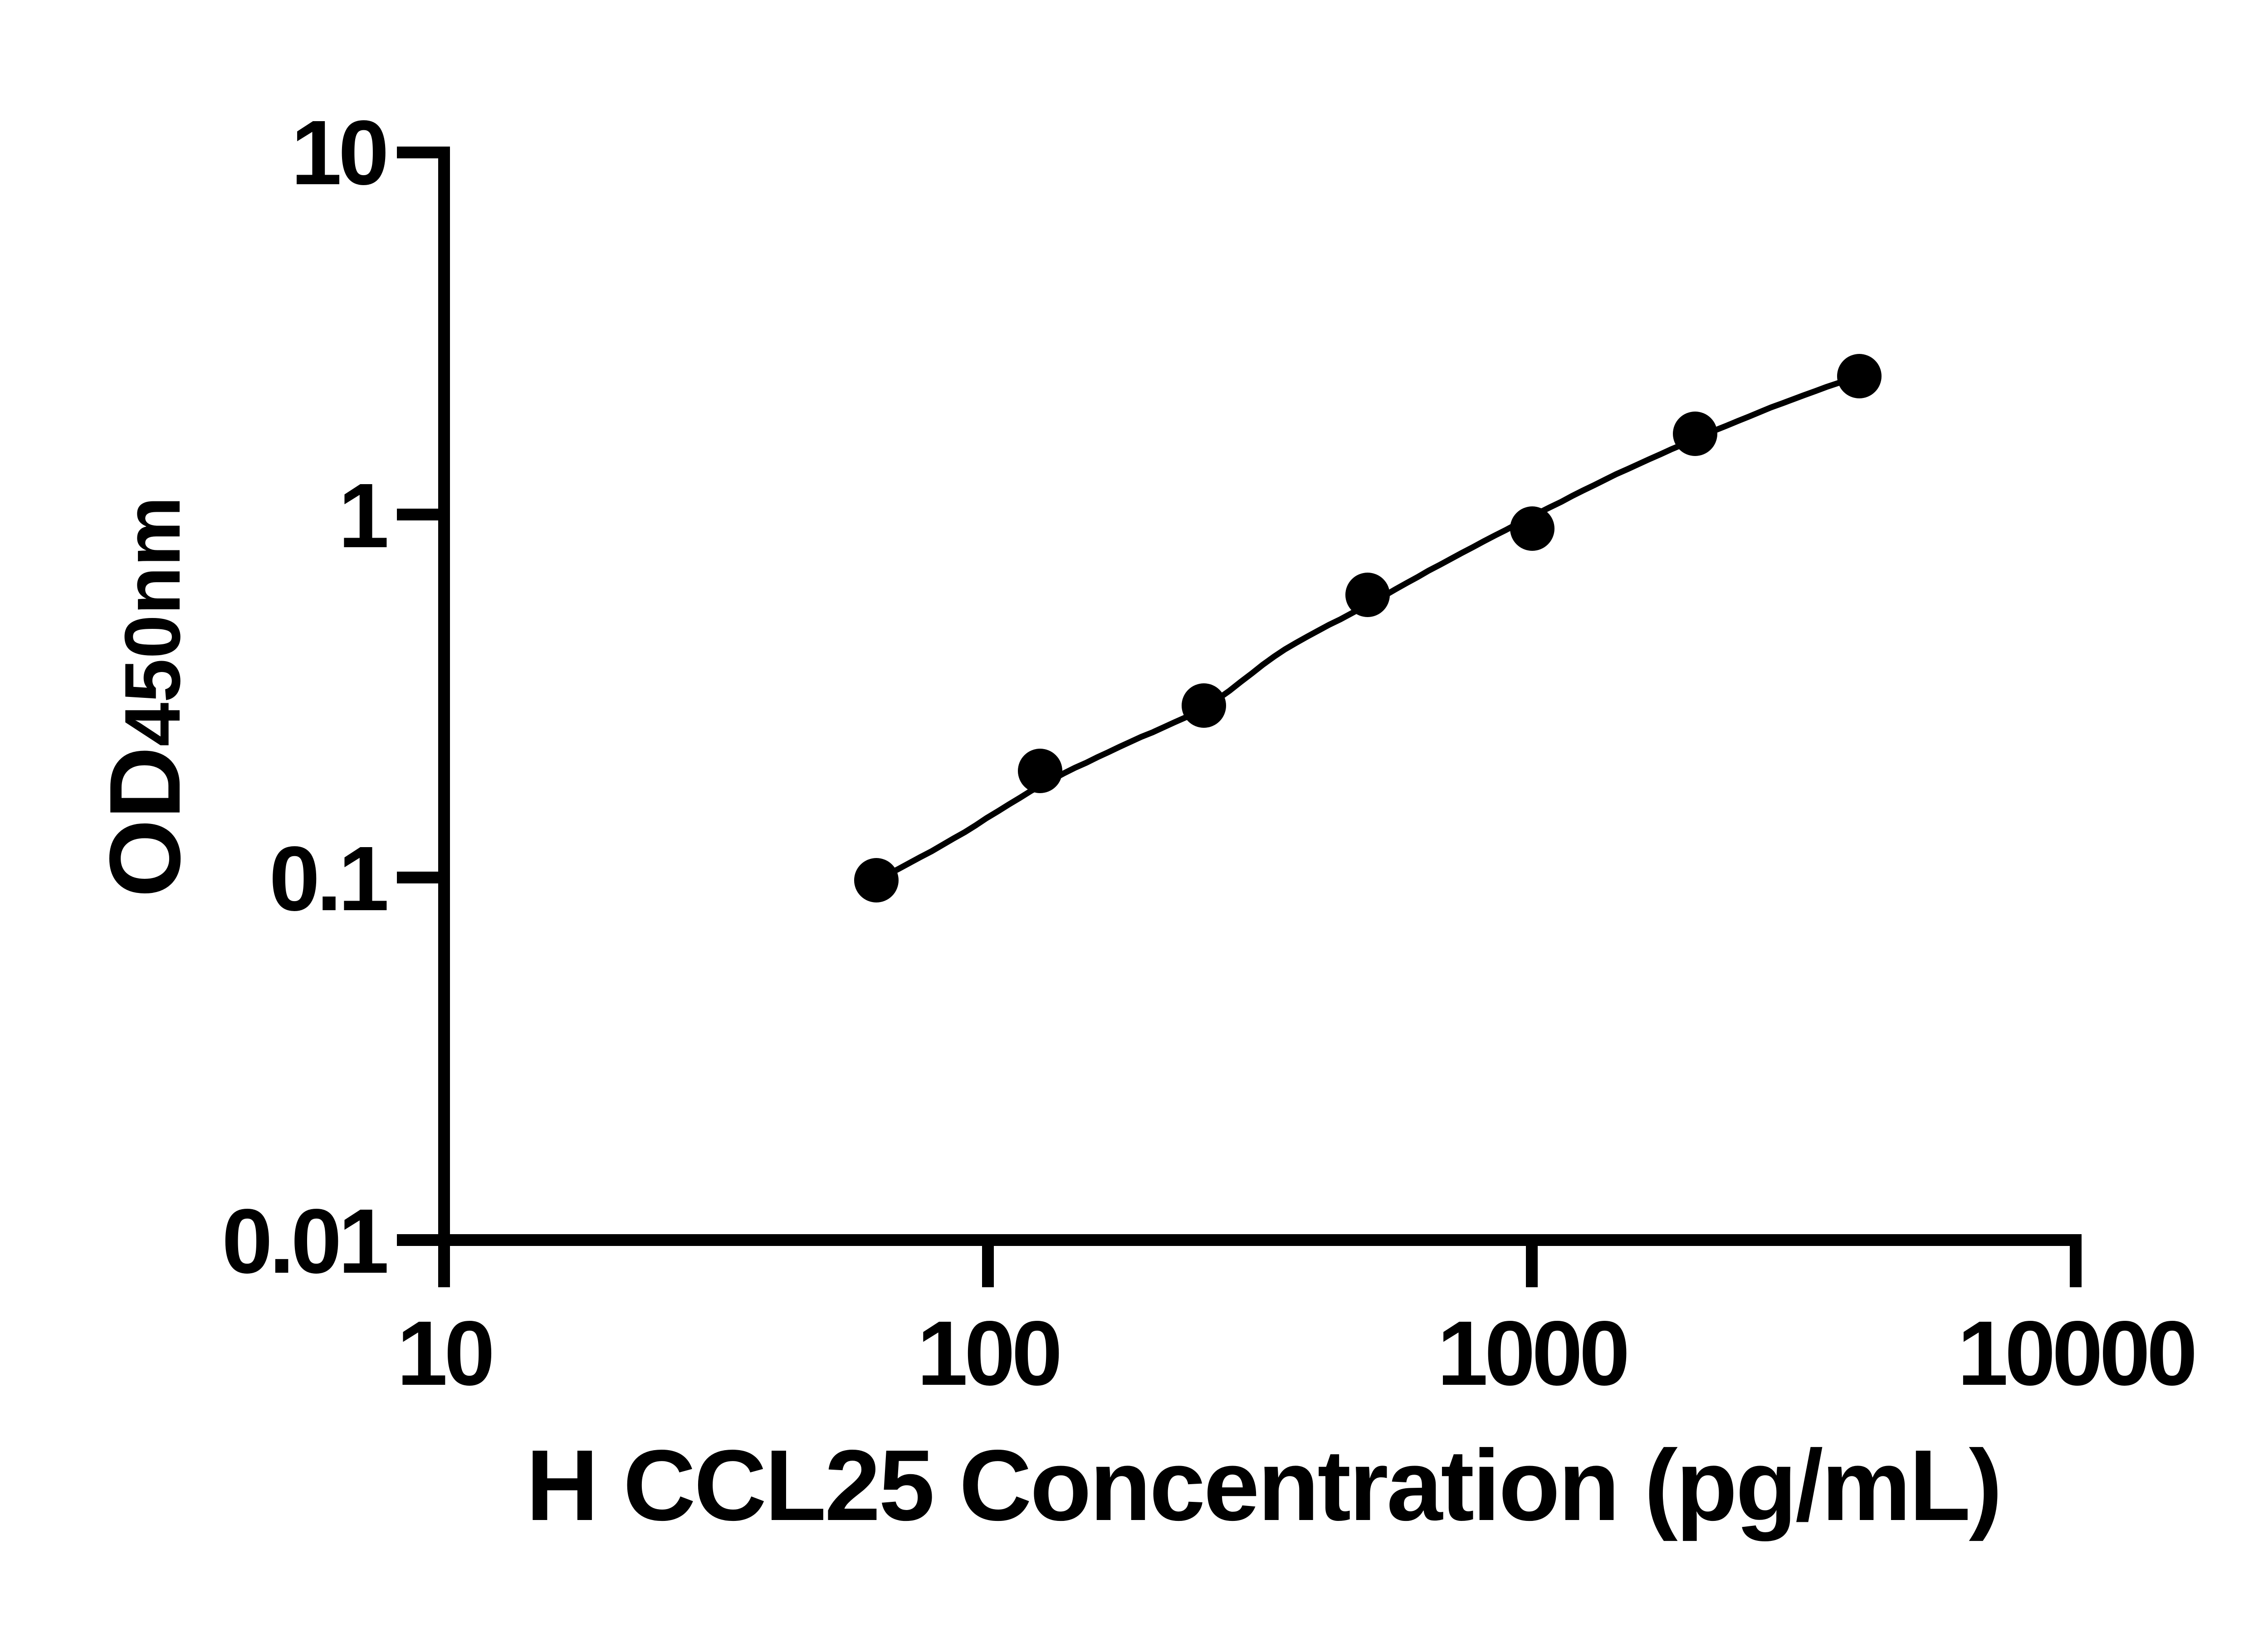  Describe the element at coordinates (2076, 1353) in the screenshot. I see `svg-text: 10000` at that location.